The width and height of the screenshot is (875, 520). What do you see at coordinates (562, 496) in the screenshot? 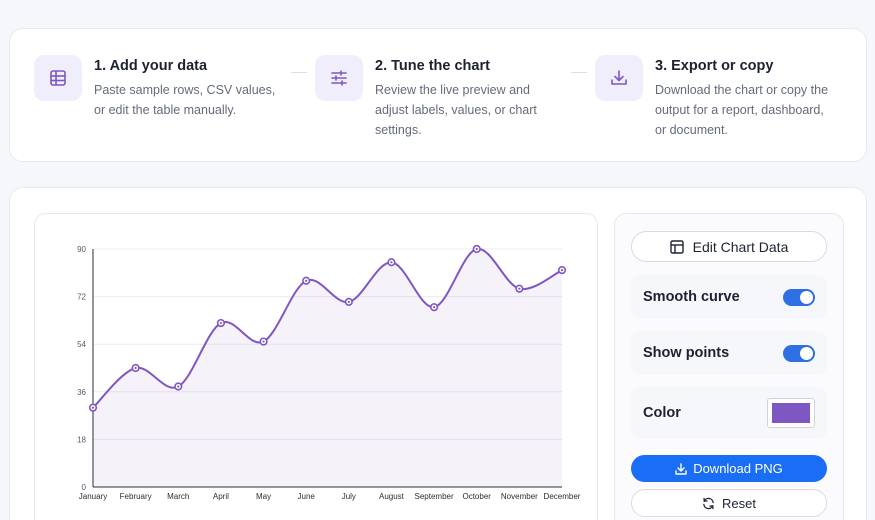
I see `x-tick-label: December` at bounding box center [562, 496].